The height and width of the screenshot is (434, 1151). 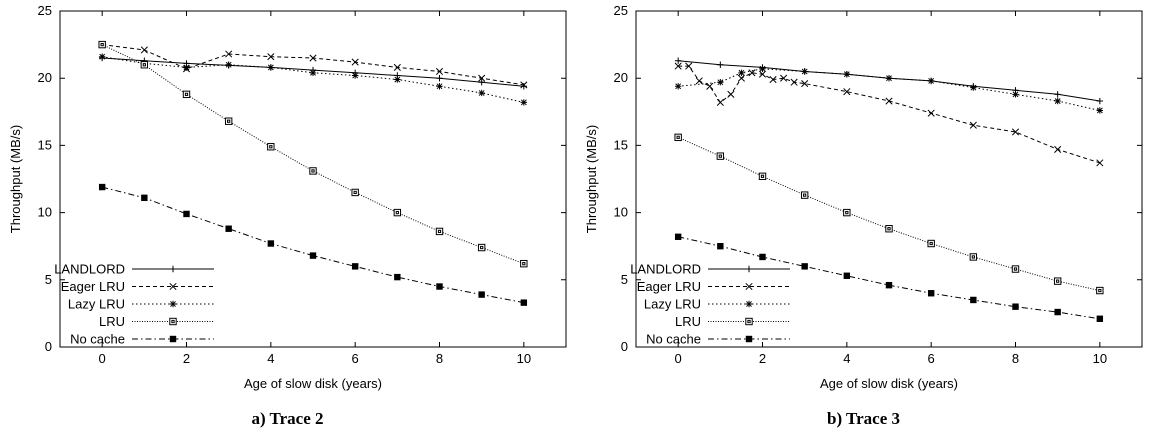 What do you see at coordinates (621, 77) in the screenshot?
I see `y-tick-label: 20` at bounding box center [621, 77].